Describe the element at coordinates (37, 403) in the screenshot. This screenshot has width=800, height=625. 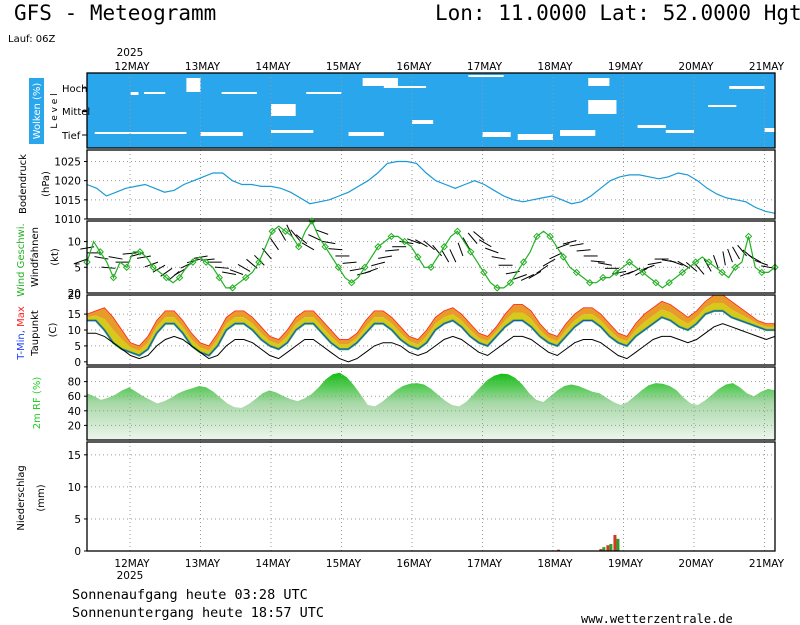
I see `panel-axis-label: 2m RF (%)` at that location.